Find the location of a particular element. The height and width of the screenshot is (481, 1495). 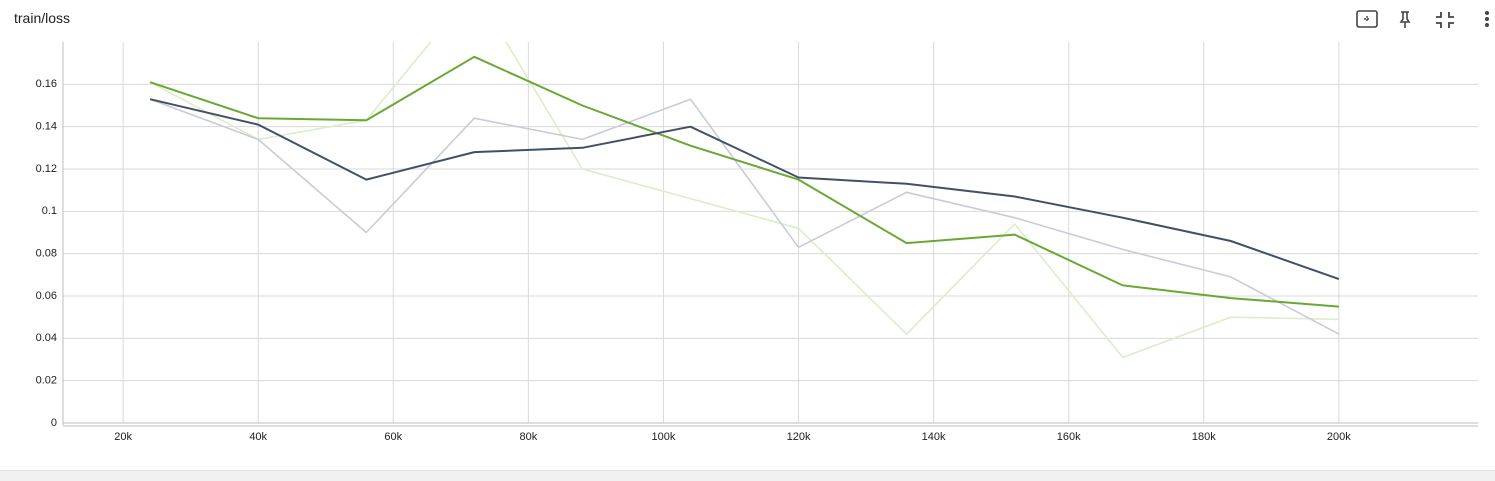

x-tick-label: 80k is located at coordinates (528, 437).